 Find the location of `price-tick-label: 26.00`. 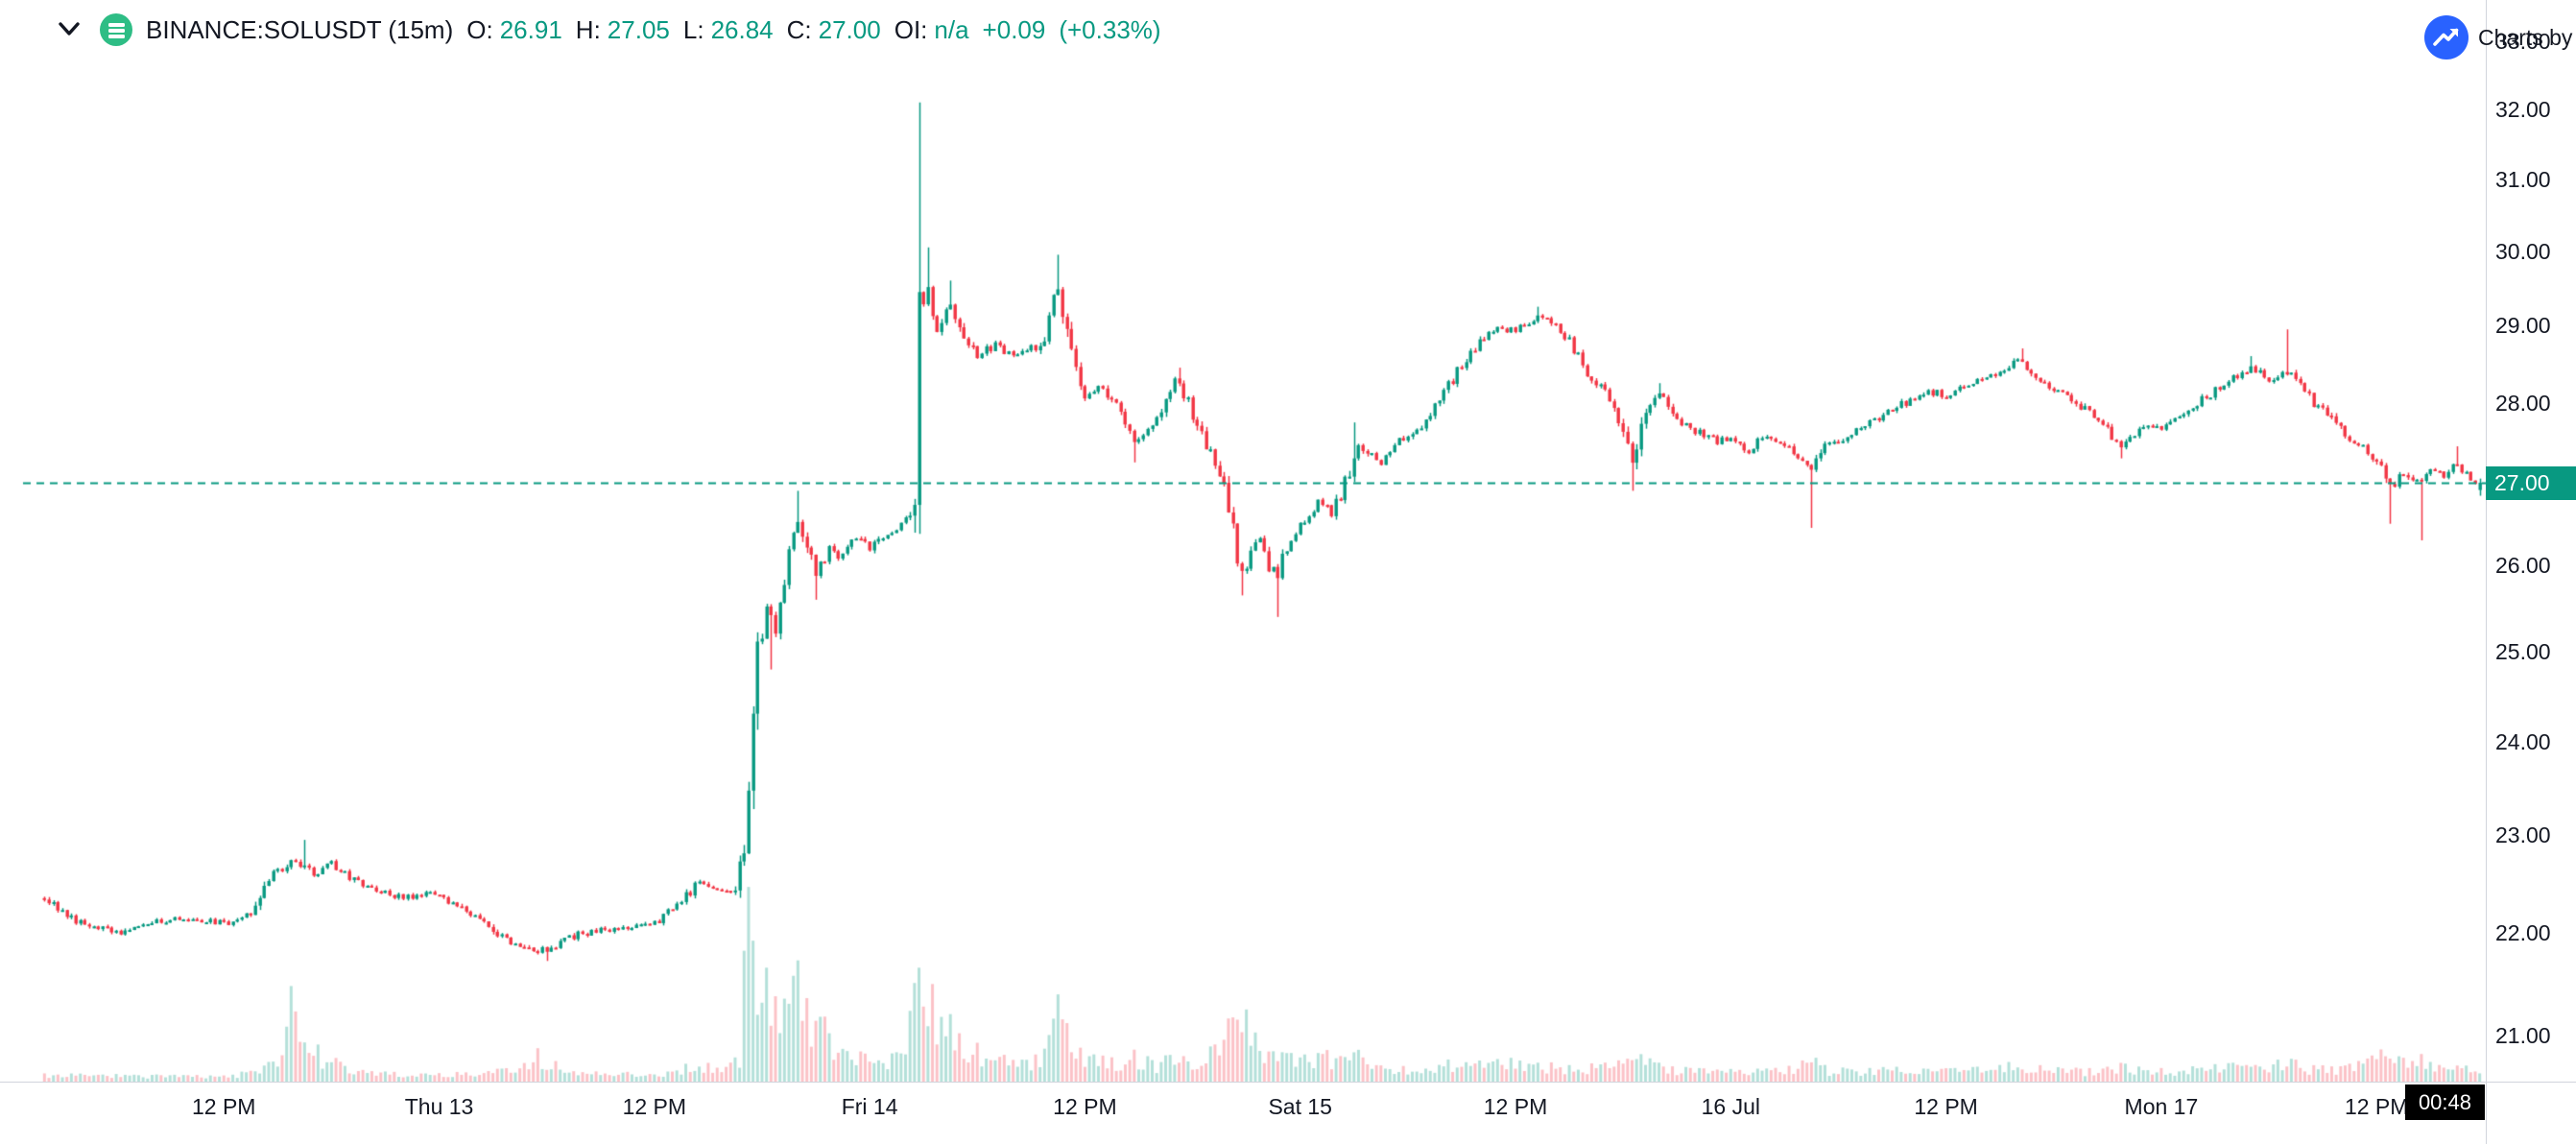

price-tick-label: 26.00 is located at coordinates (2523, 566).